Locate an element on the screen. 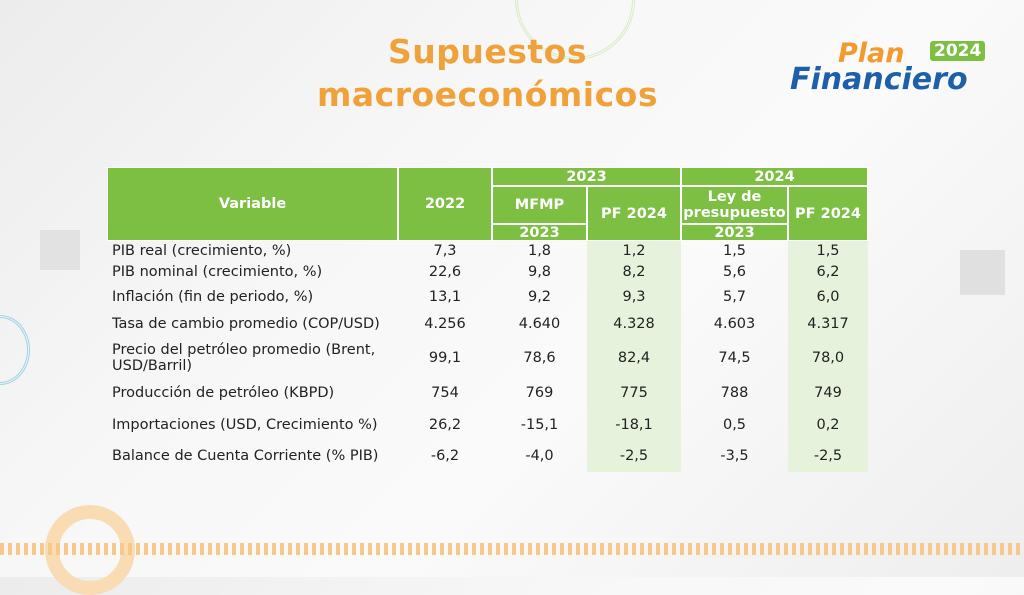  value-cell: 4.640 is located at coordinates (539, 324).